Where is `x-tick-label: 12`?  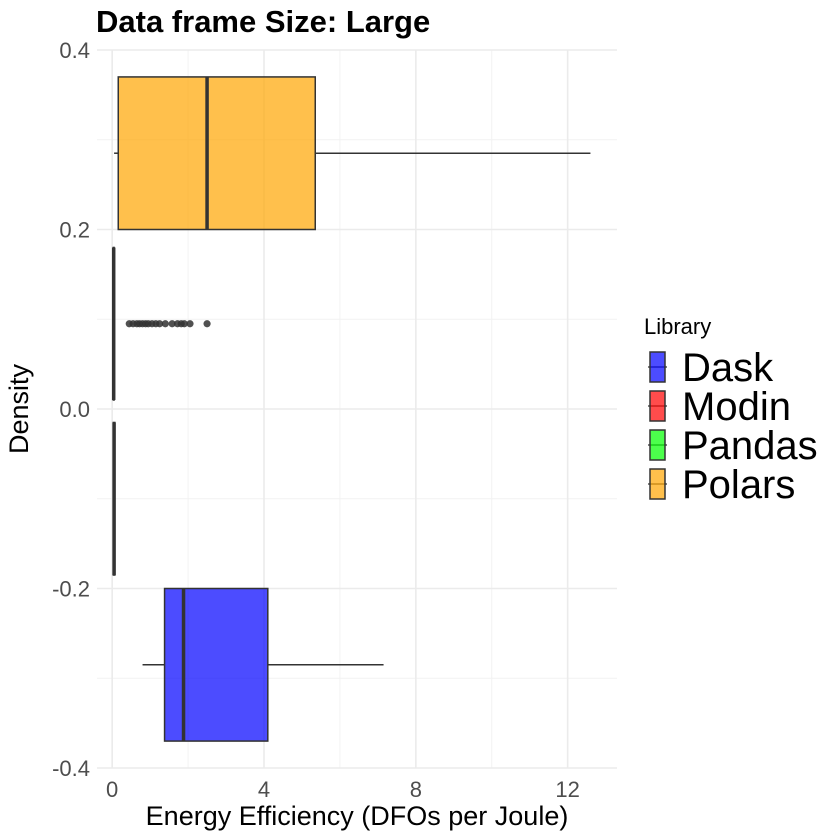
x-tick-label: 12 is located at coordinates (567, 789).